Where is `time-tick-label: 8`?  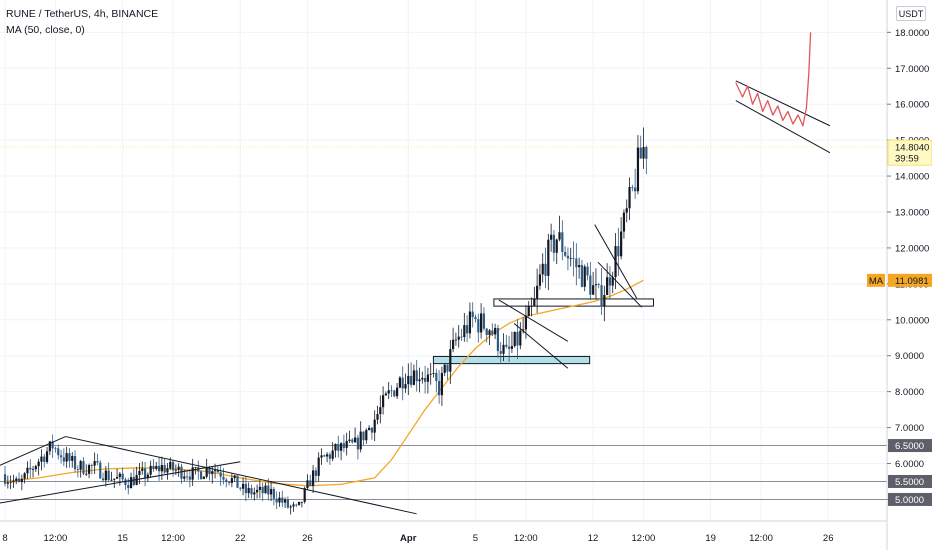 time-tick-label: 8 is located at coordinates (4, 538).